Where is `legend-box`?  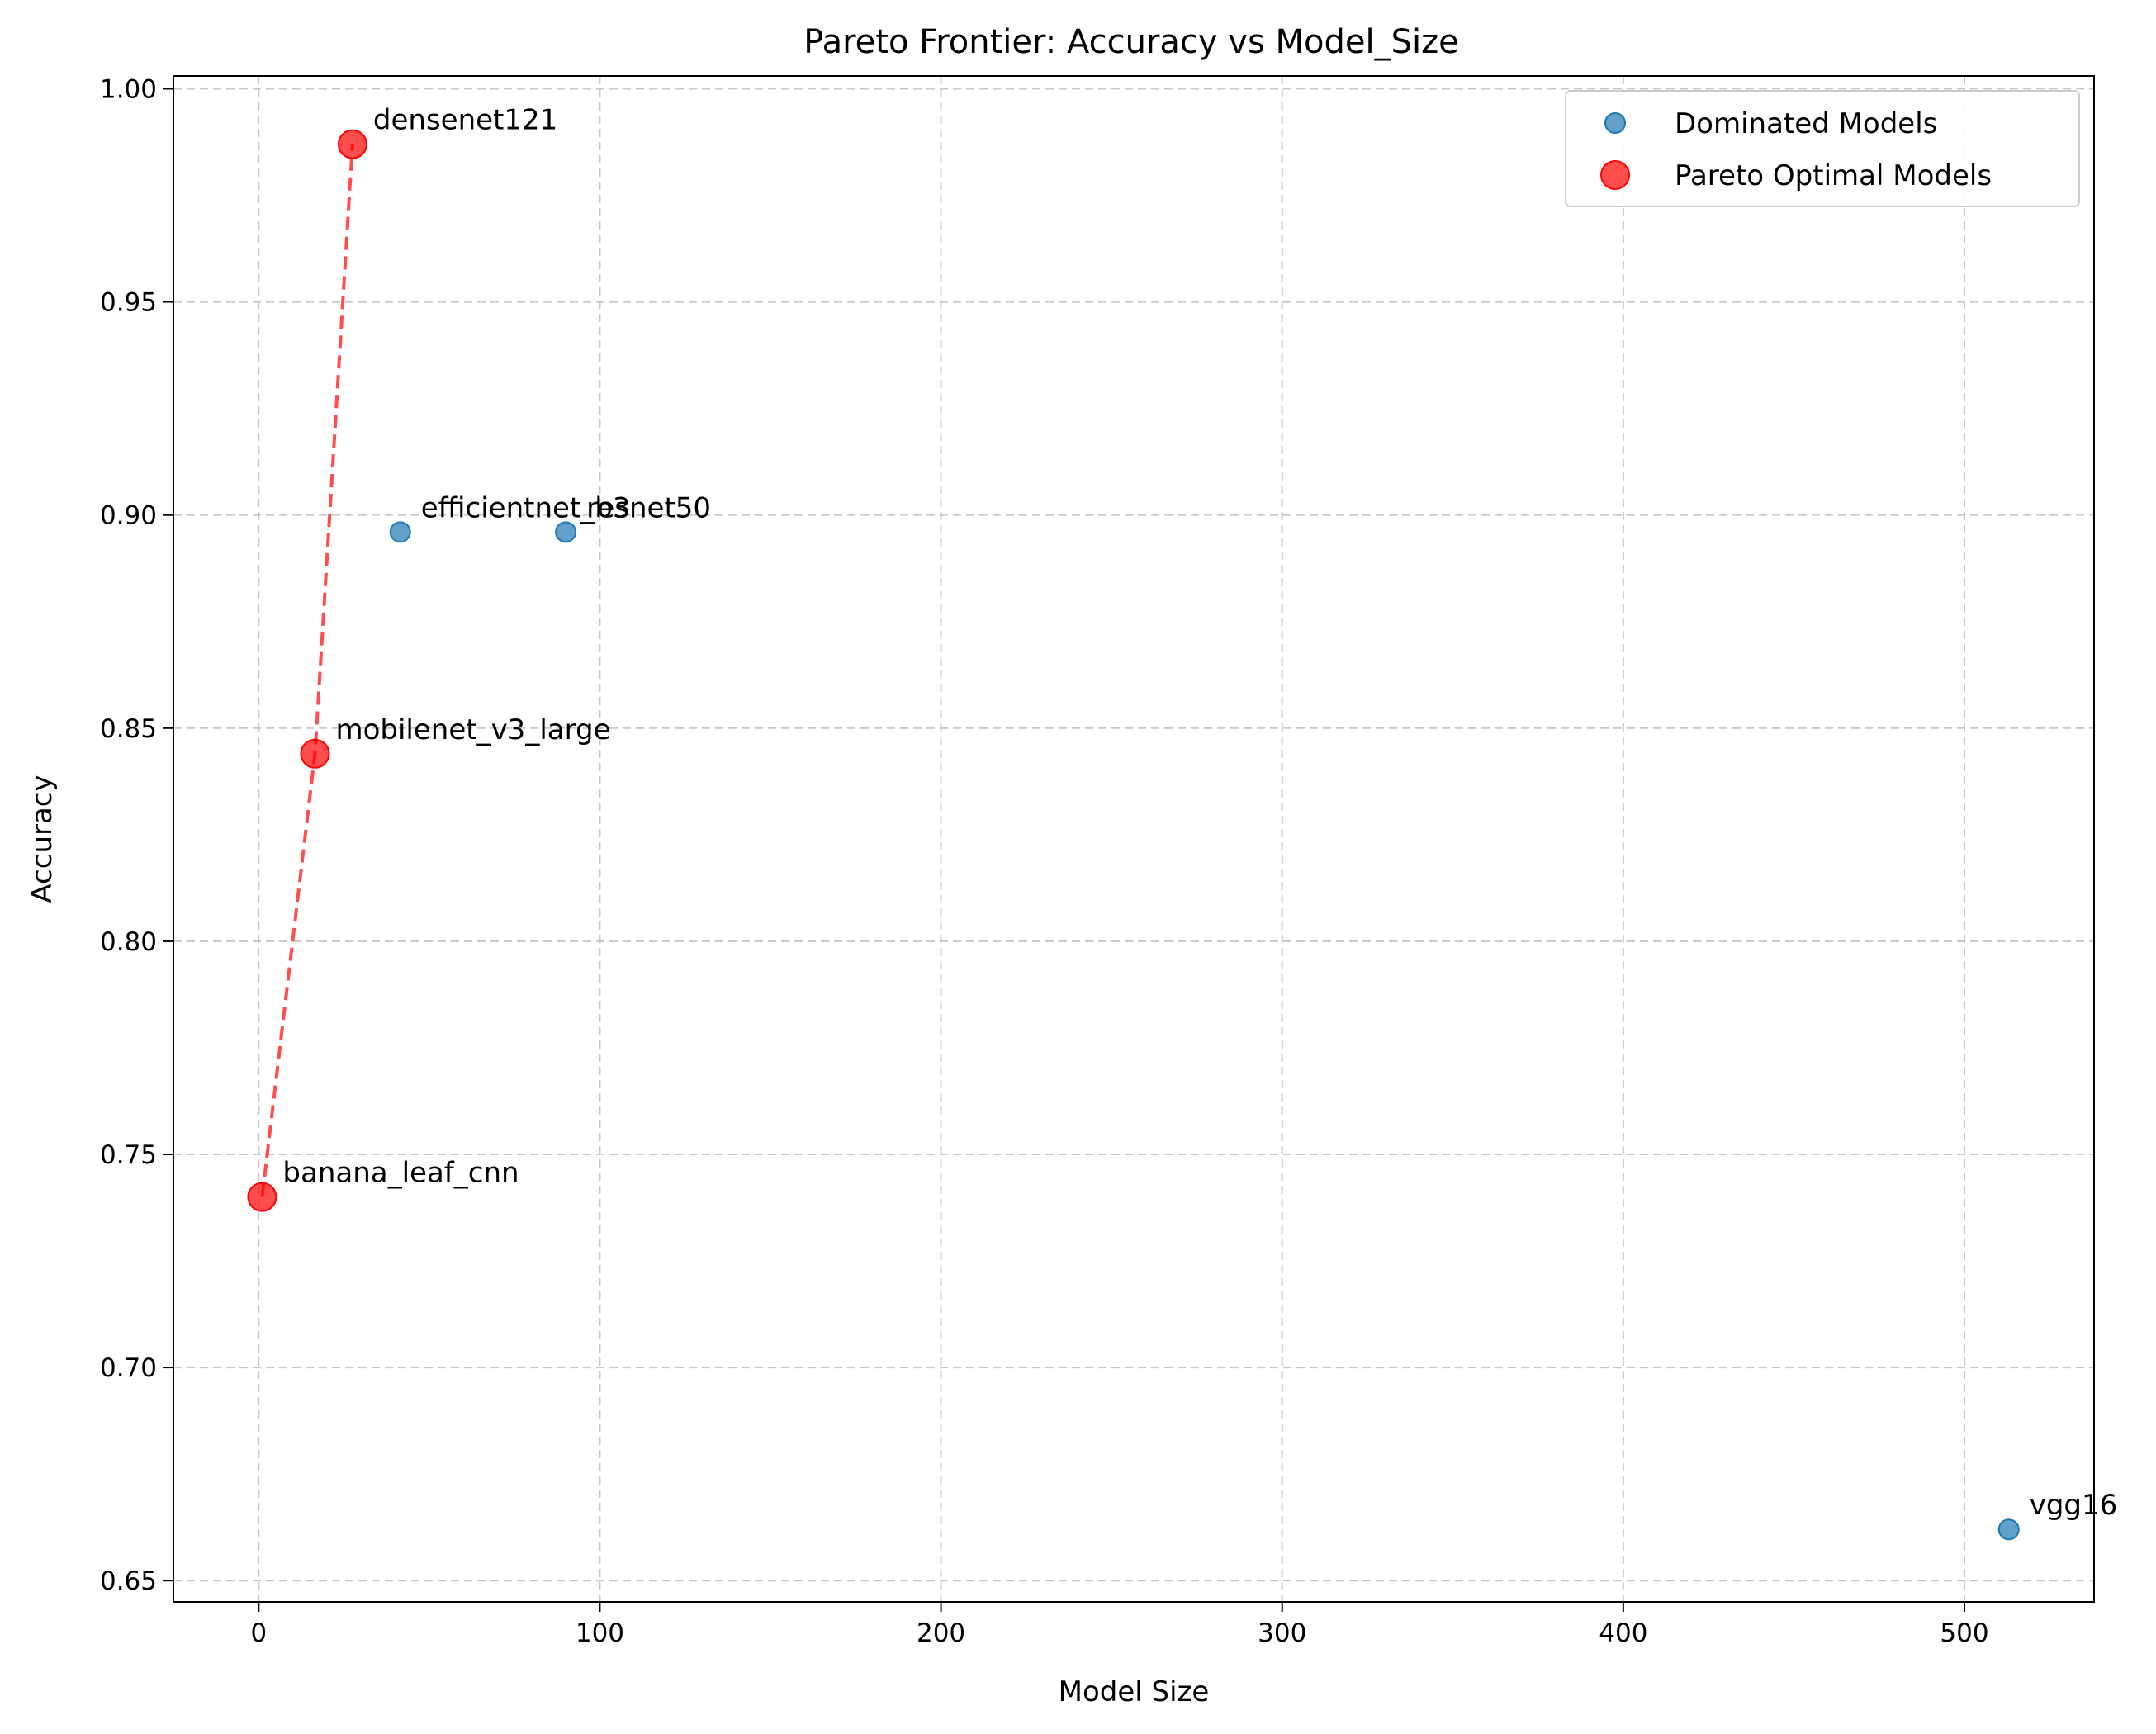 legend-box is located at coordinates (1822, 148).